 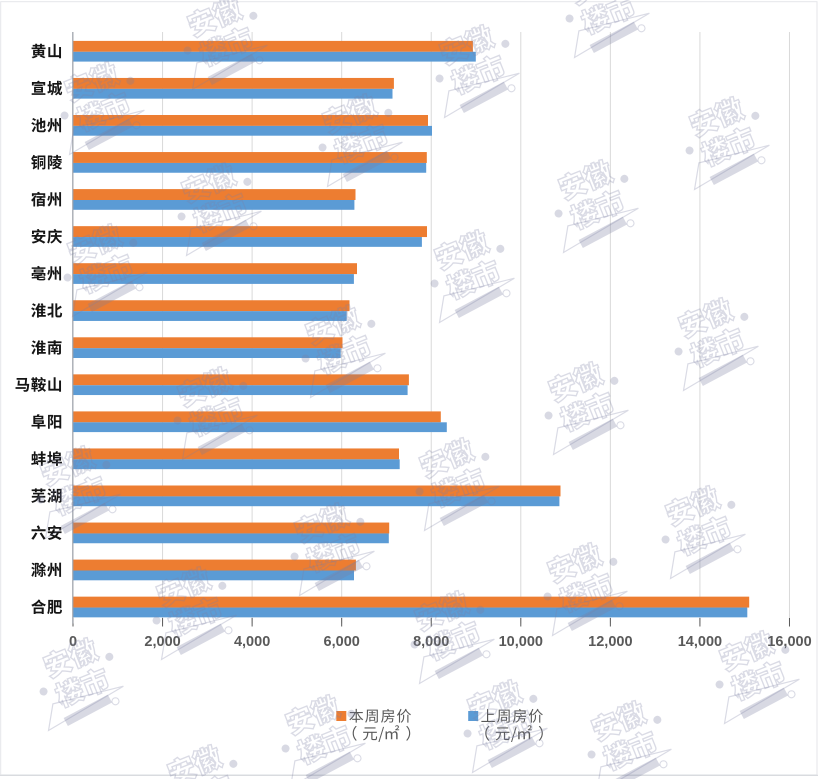 What do you see at coordinates (521, 642) in the screenshot?
I see `svg-text: 10,000` at bounding box center [521, 642].